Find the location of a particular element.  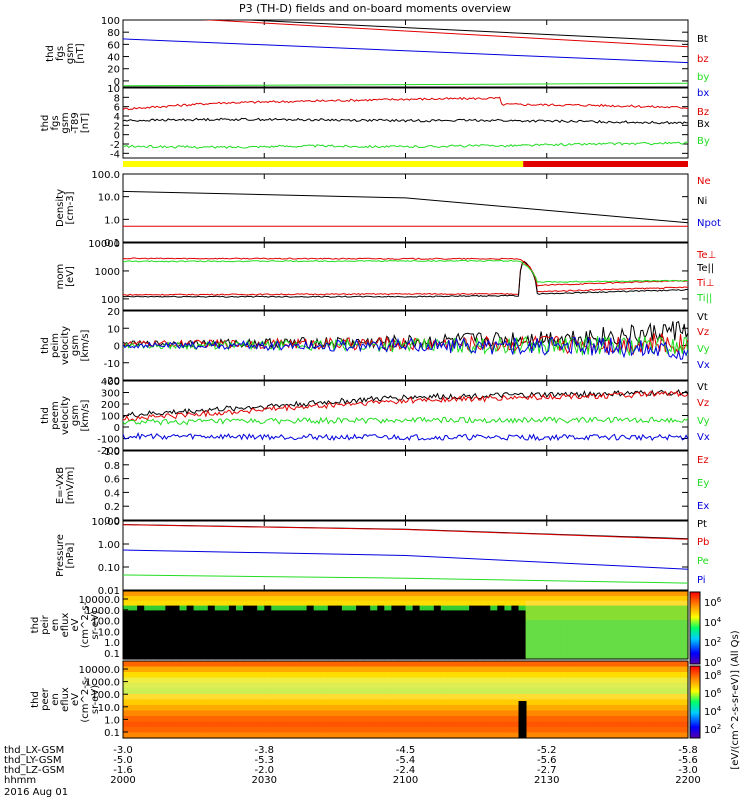

y-axis-label: peem is located at coordinates (55, 415).